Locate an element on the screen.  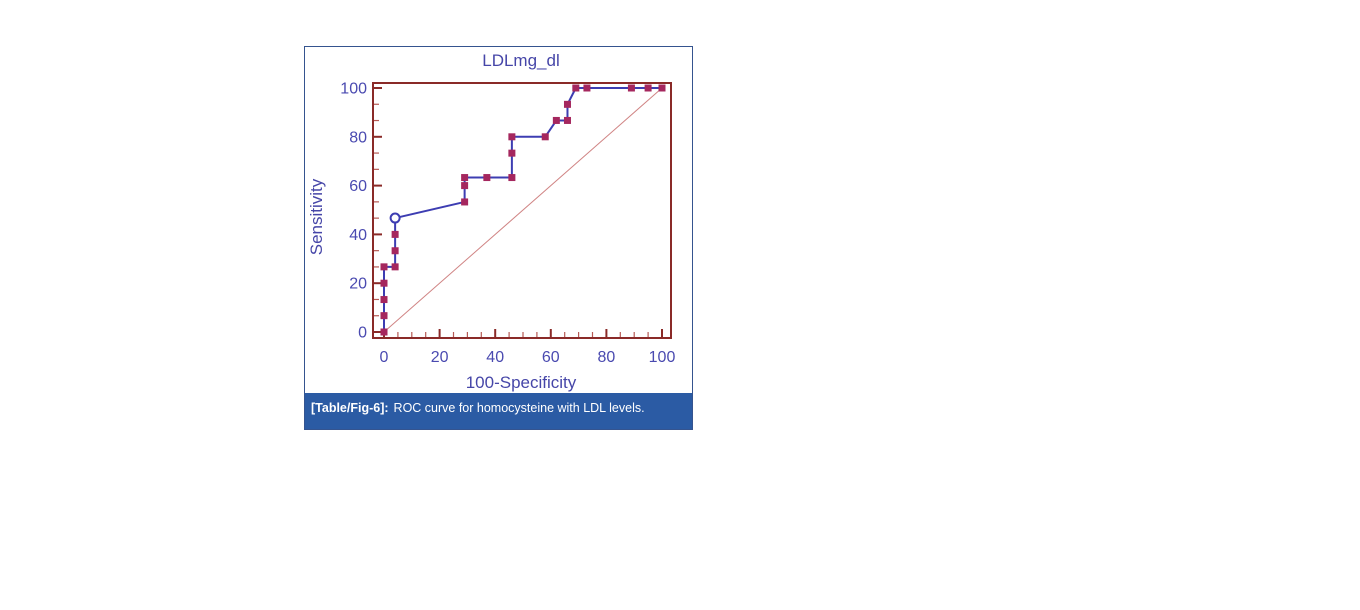
y-tick-label: 0 is located at coordinates (362, 333).